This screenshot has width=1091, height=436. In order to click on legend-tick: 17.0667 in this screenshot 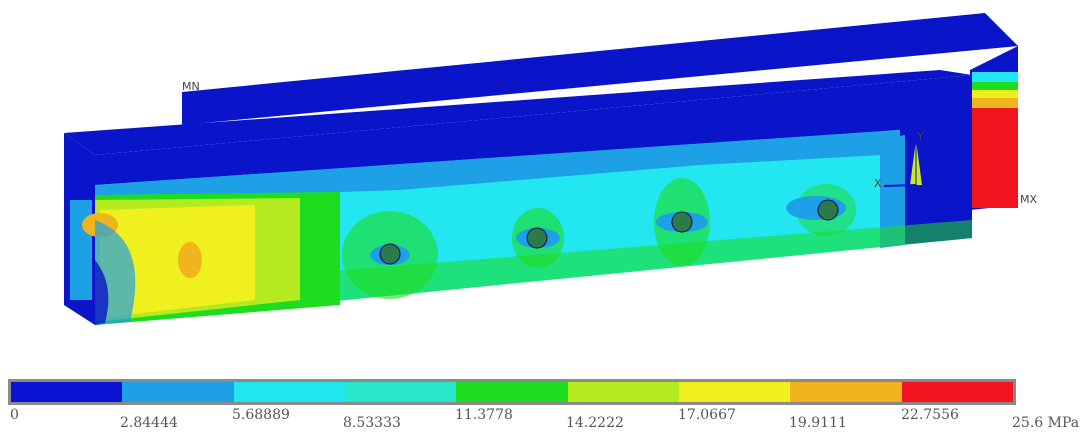, I will do `click(707, 415)`.